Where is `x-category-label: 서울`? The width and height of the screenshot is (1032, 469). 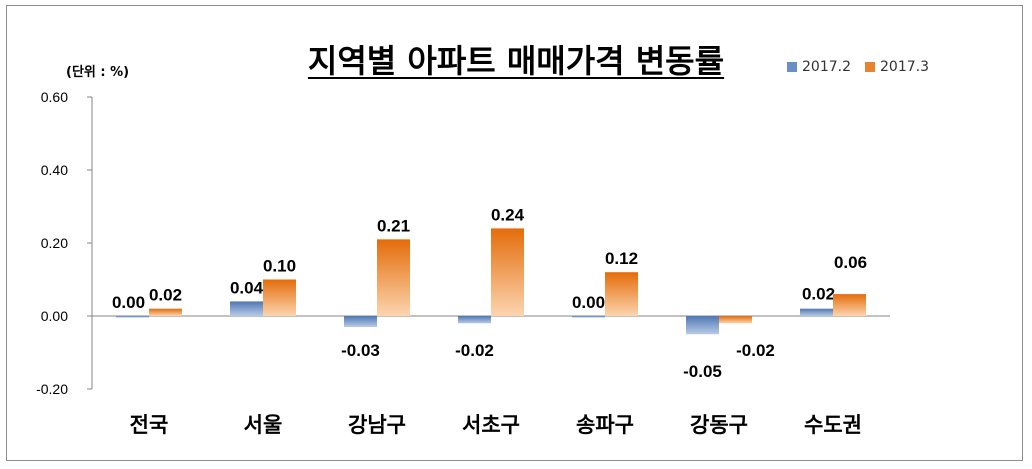 x-category-label: 서울 is located at coordinates (263, 425).